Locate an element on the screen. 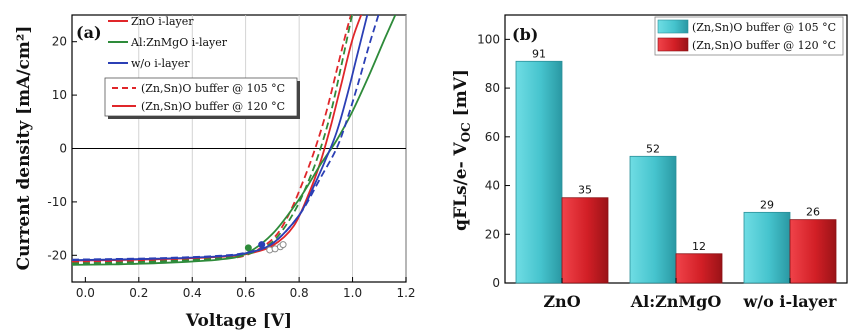 This screenshot has width=859, height=333. panel-b-legend-label-120: (Zn,Sn)O buffer @ 120 °C is located at coordinates (764, 45).